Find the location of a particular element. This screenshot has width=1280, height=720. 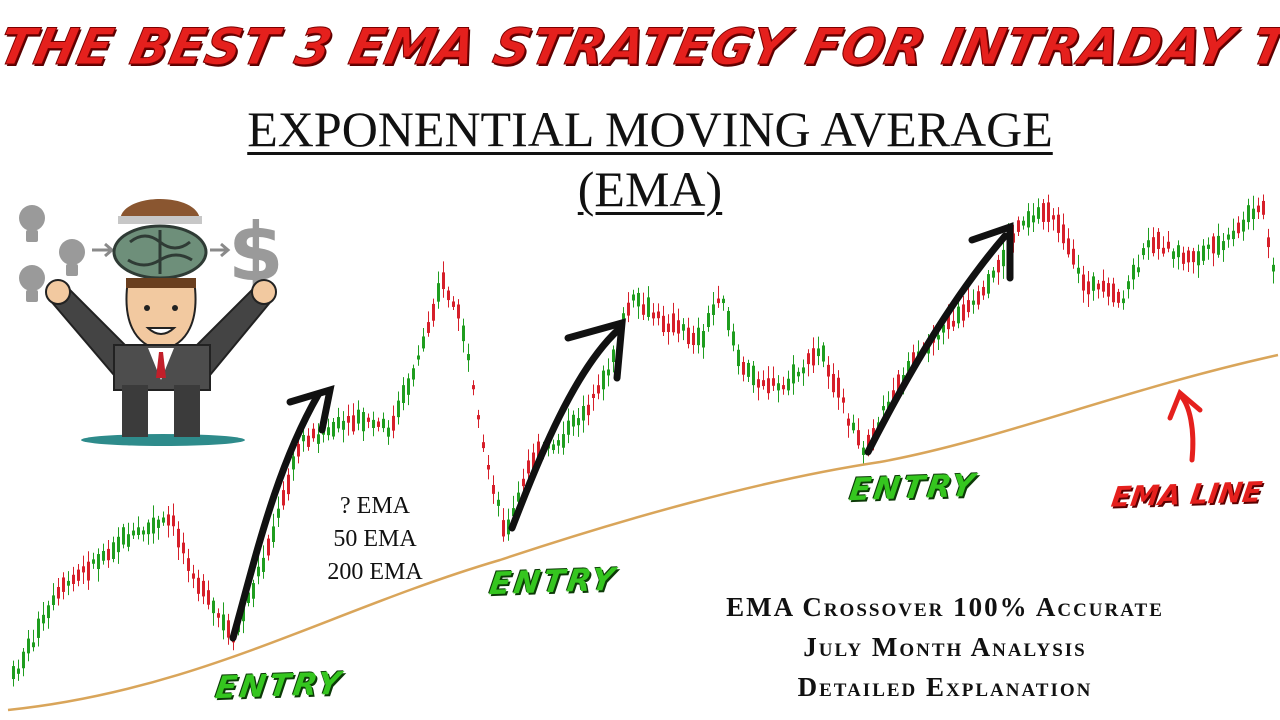

man-body is located at coordinates (161, 358).